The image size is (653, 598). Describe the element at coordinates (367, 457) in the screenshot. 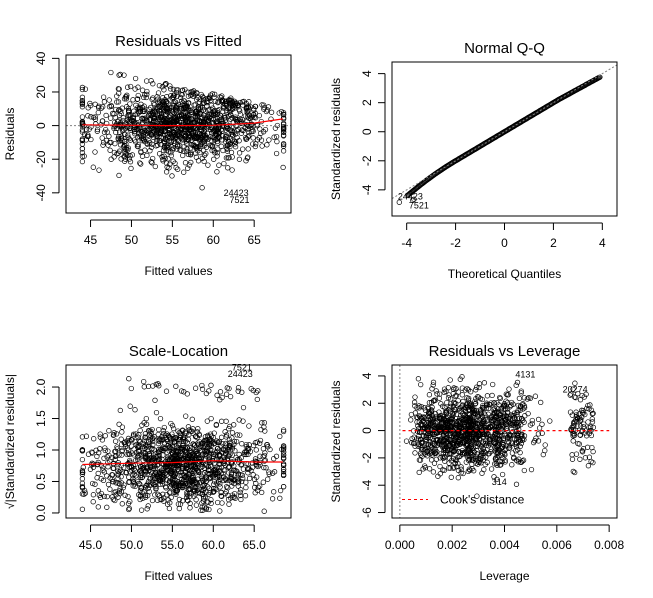

I see `y-tick-label: -2` at that location.